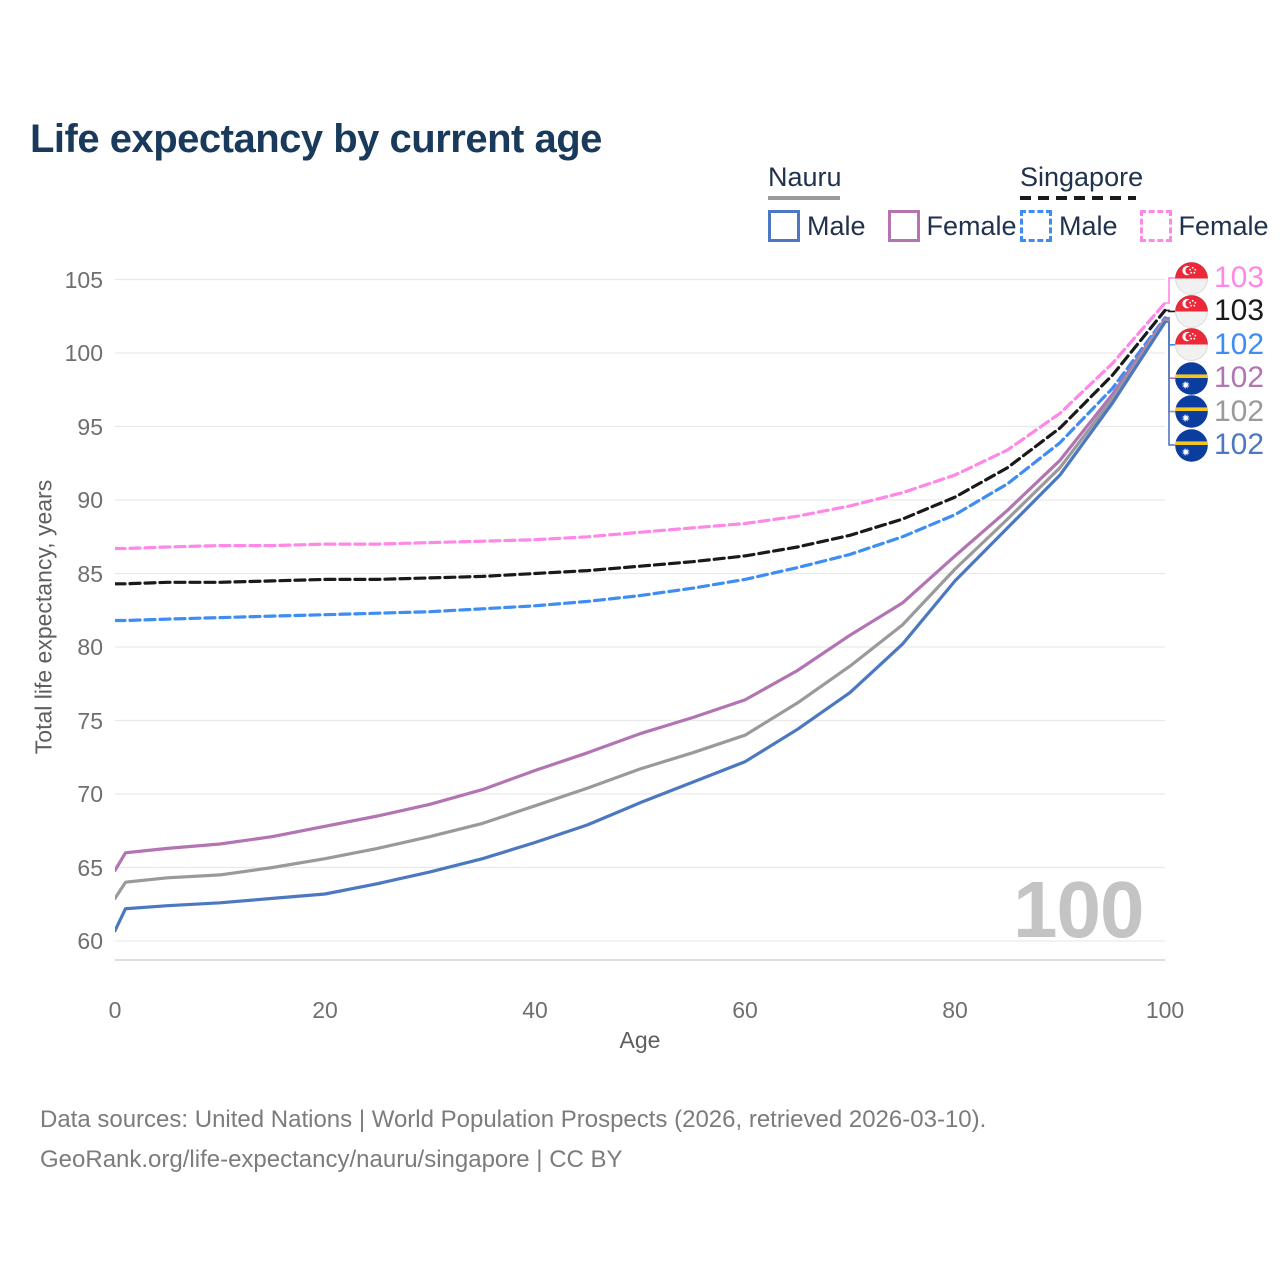  What do you see at coordinates (90, 500) in the screenshot?
I see `y-tick-label-90: 90` at bounding box center [90, 500].